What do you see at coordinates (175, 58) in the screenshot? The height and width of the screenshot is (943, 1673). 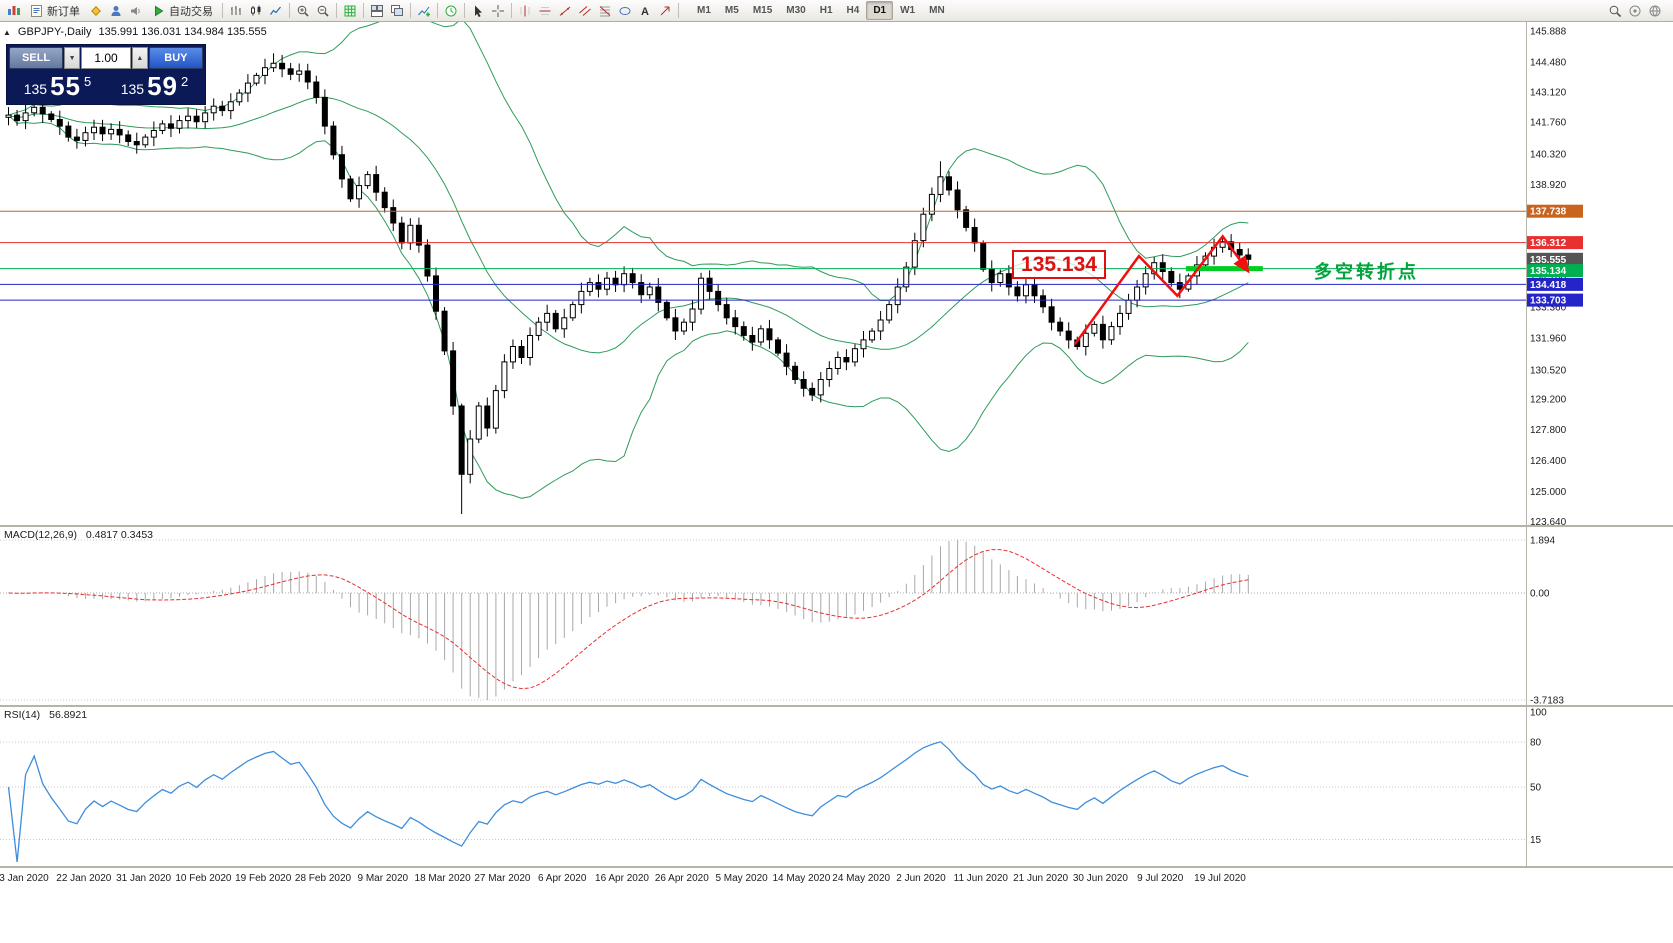 I see `buy-button: BUY` at bounding box center [175, 58].